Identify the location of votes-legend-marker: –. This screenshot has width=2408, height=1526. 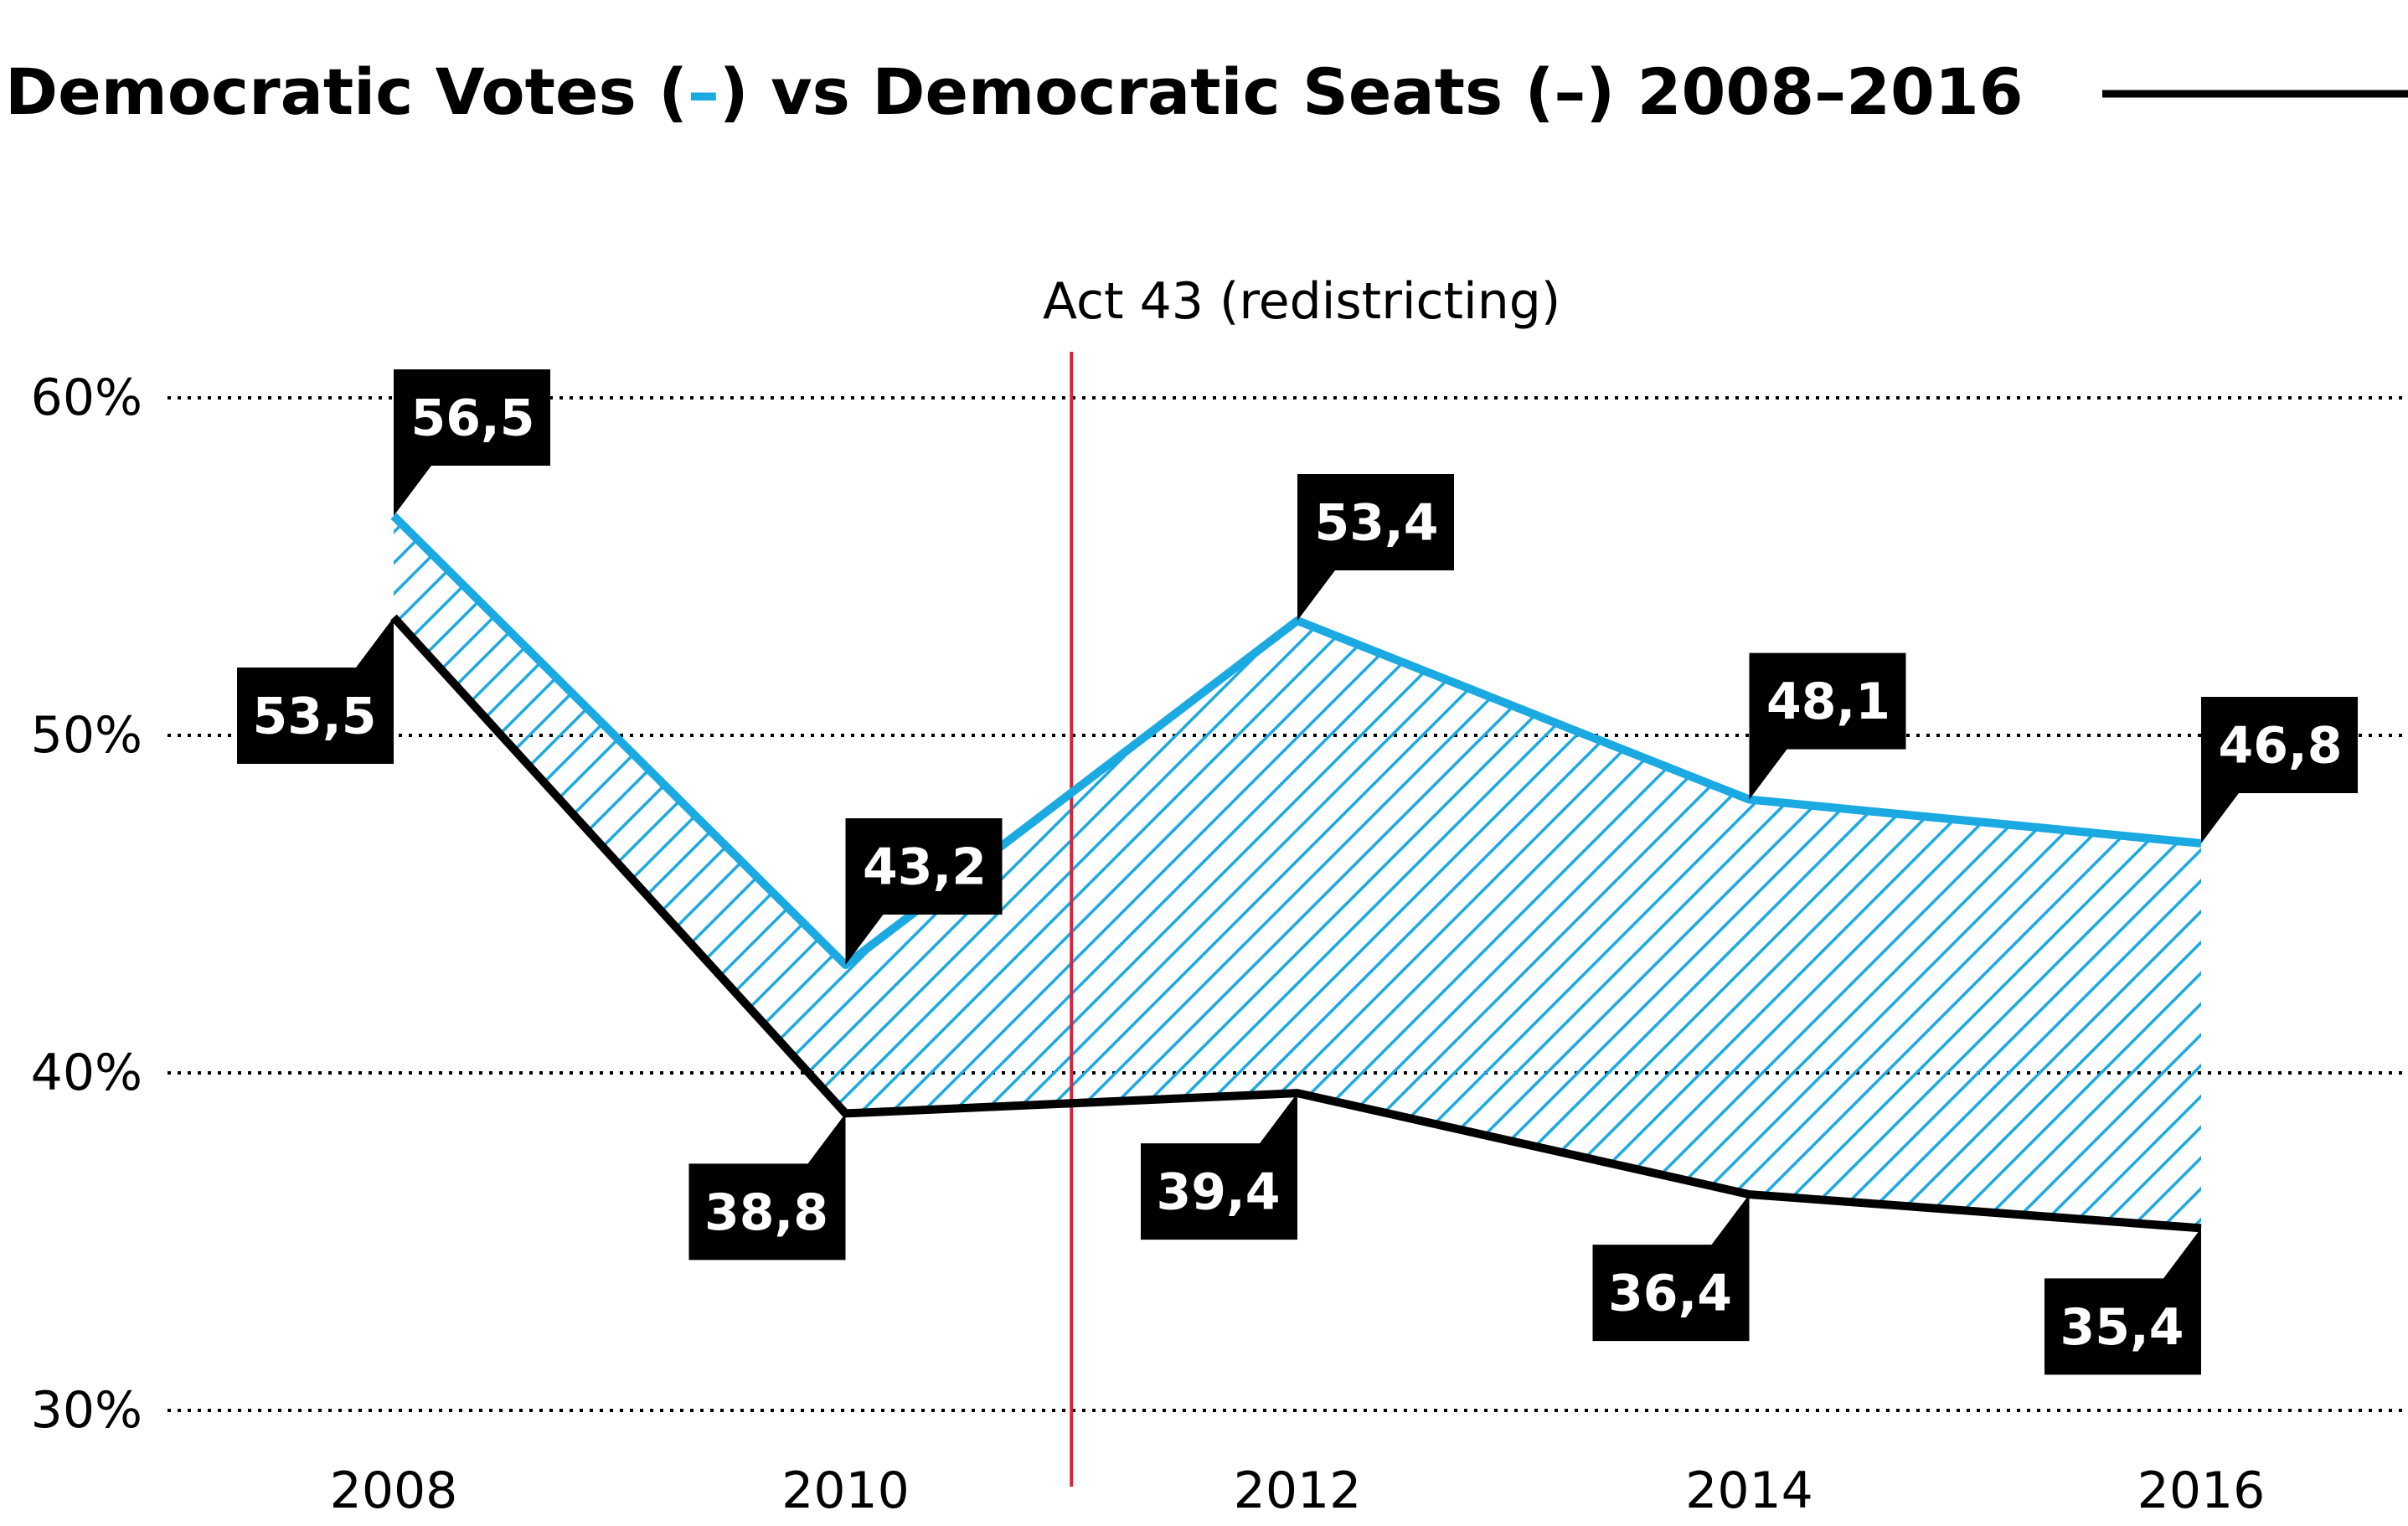
(703, 91).